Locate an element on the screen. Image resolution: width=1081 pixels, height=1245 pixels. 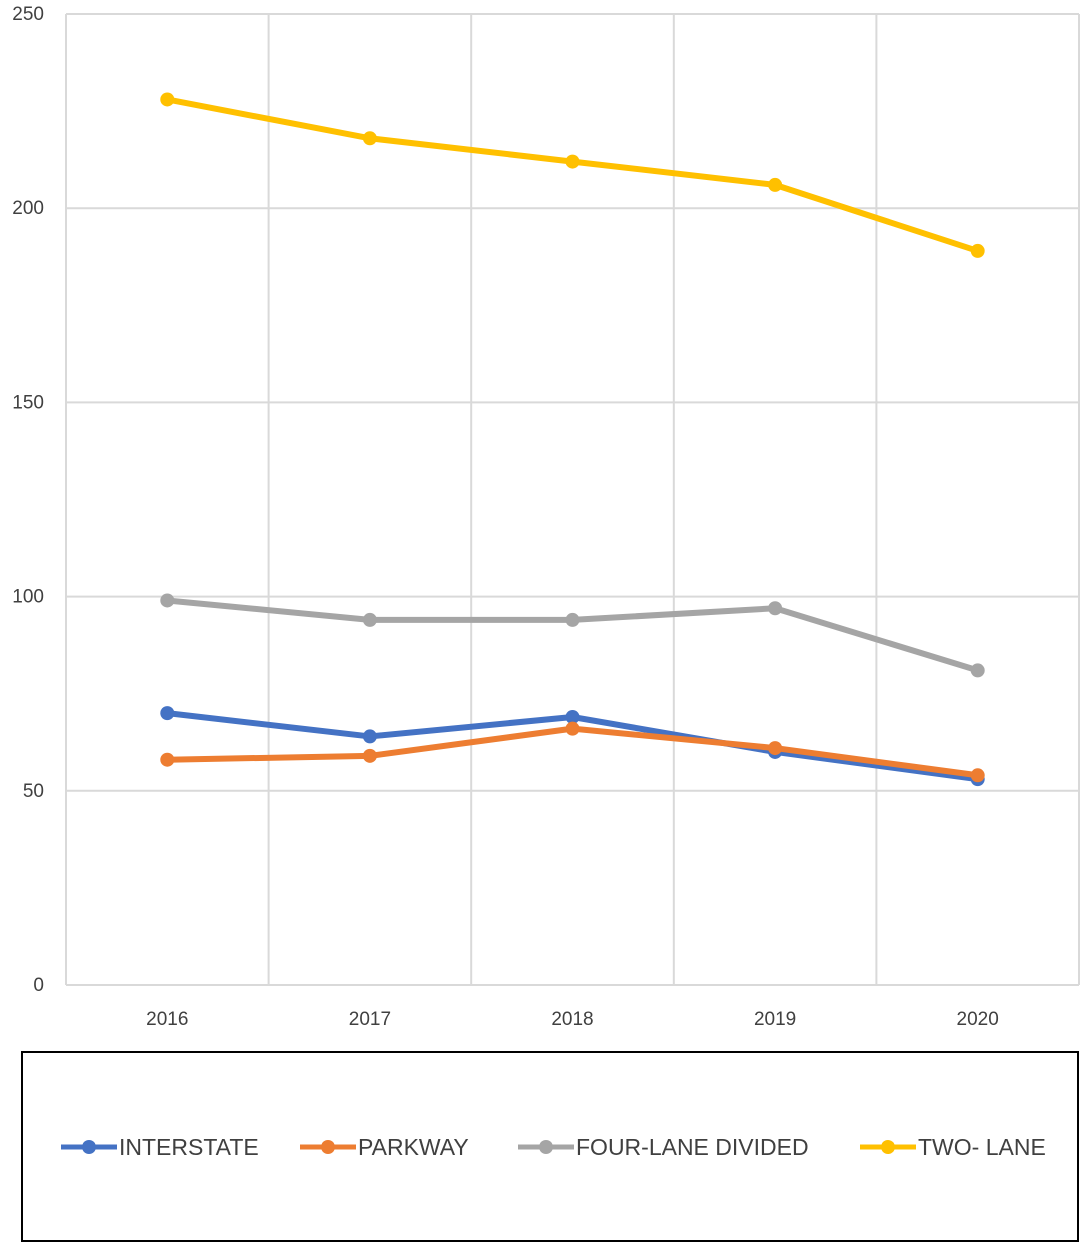
legend-item-parkway: PARKWAY is located at coordinates (383, 1147).